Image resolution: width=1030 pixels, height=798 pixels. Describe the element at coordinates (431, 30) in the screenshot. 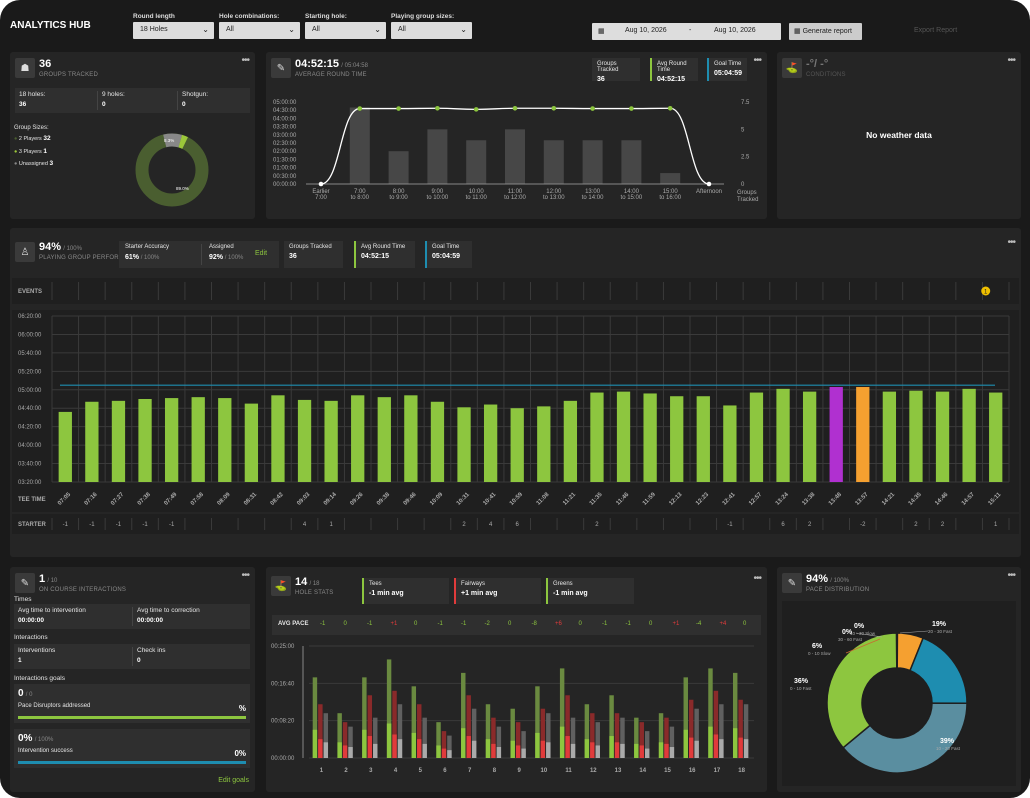

I see `filter-group-size-select: All ⌄` at that location.